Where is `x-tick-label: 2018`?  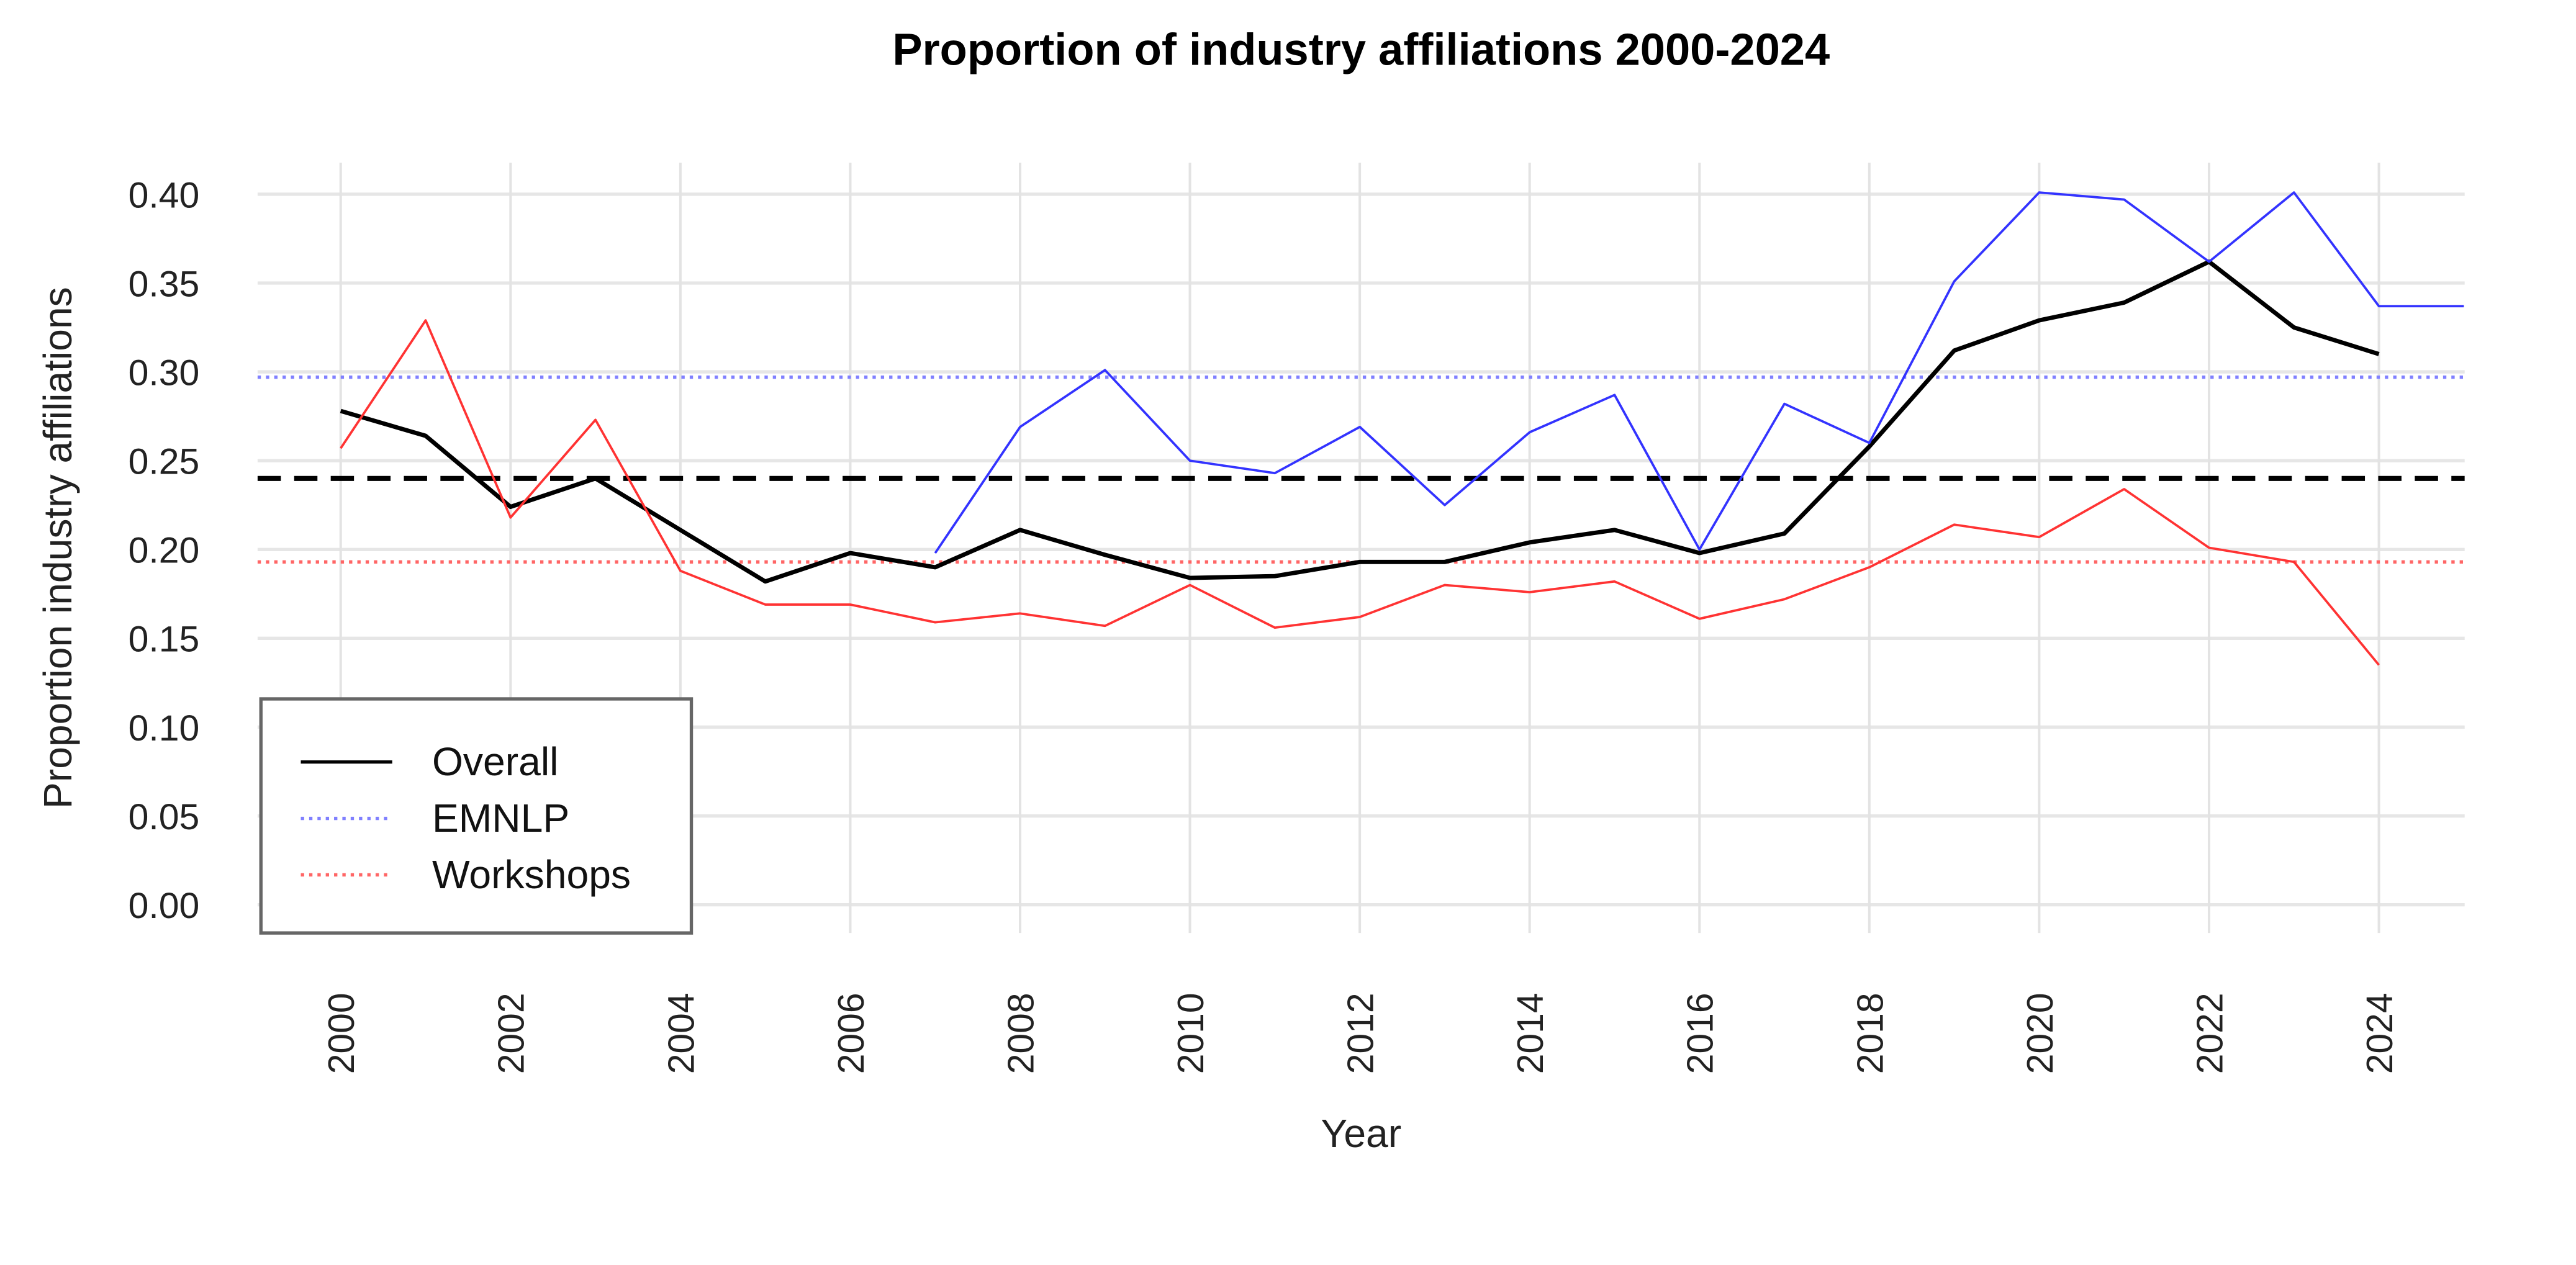
x-tick-label: 2018 is located at coordinates (1870, 1033).